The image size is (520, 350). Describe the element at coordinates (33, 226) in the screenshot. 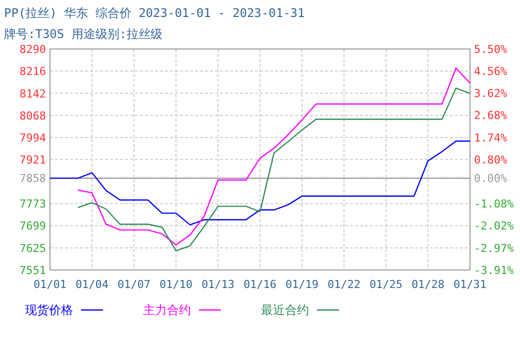

I see `y-tick-label: 7699` at that location.